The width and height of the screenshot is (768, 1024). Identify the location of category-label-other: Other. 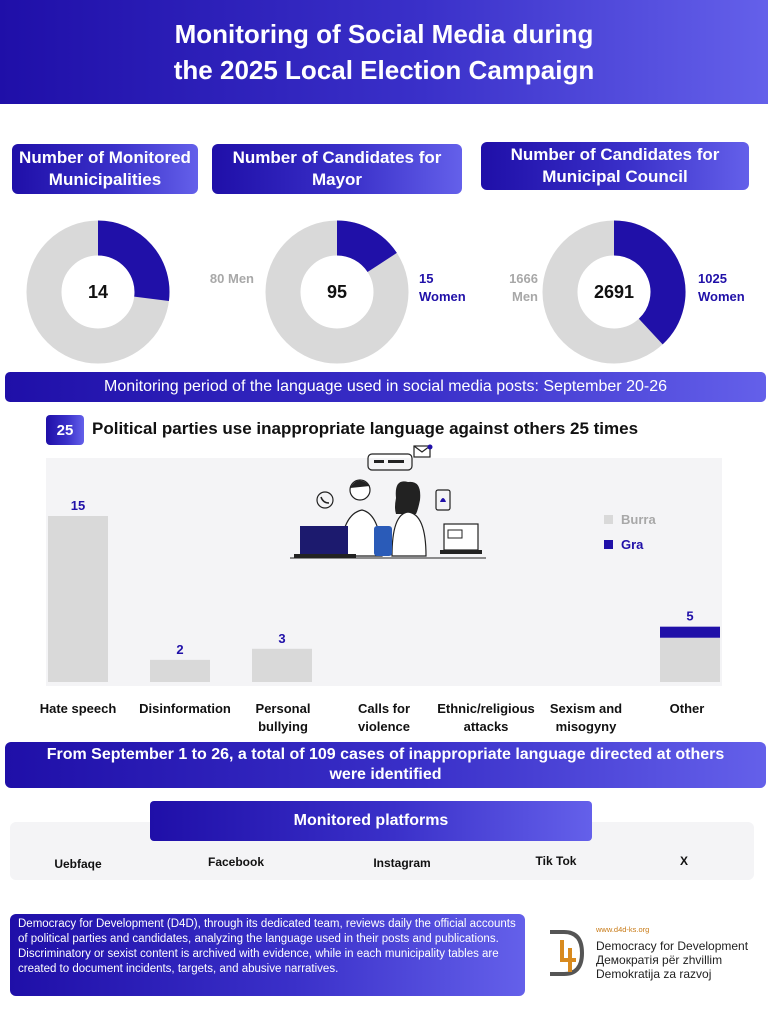
(687, 709).